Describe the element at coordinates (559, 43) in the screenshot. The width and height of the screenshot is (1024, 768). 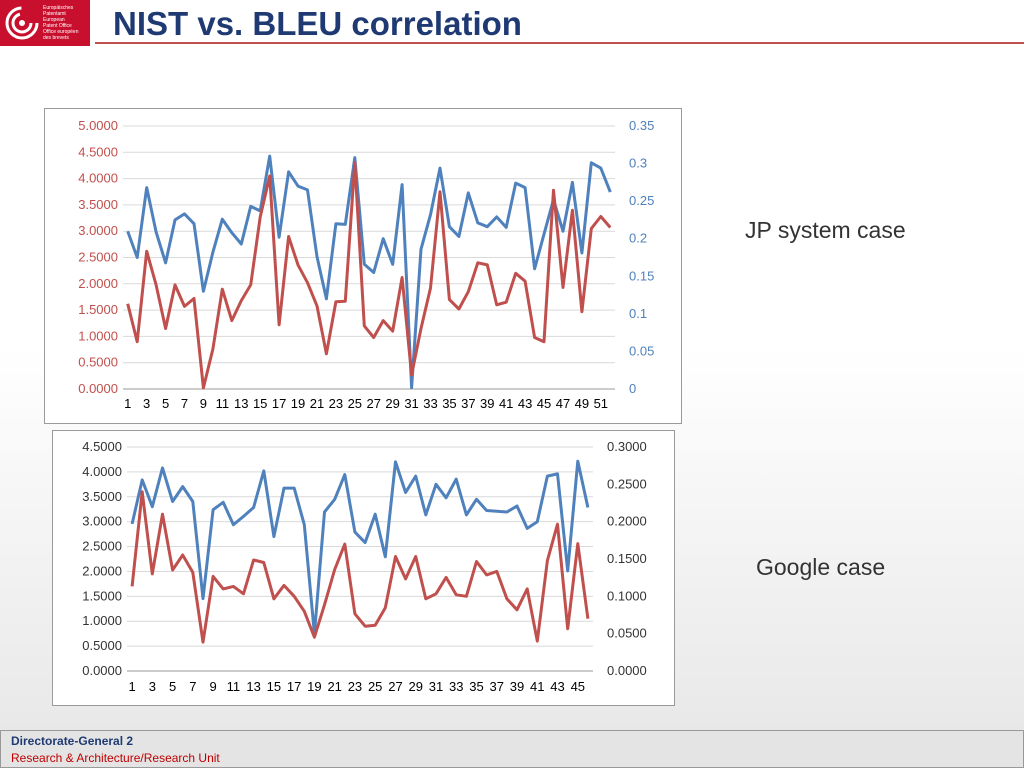
I see `title-underline` at that location.